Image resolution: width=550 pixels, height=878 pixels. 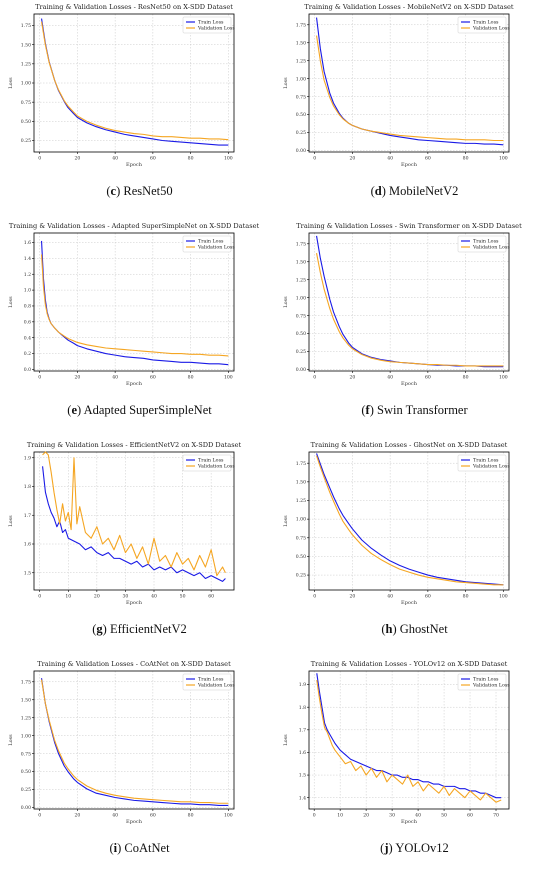 I want to click on figure-caption: (j) YOLOv12, so click(x=414, y=848).